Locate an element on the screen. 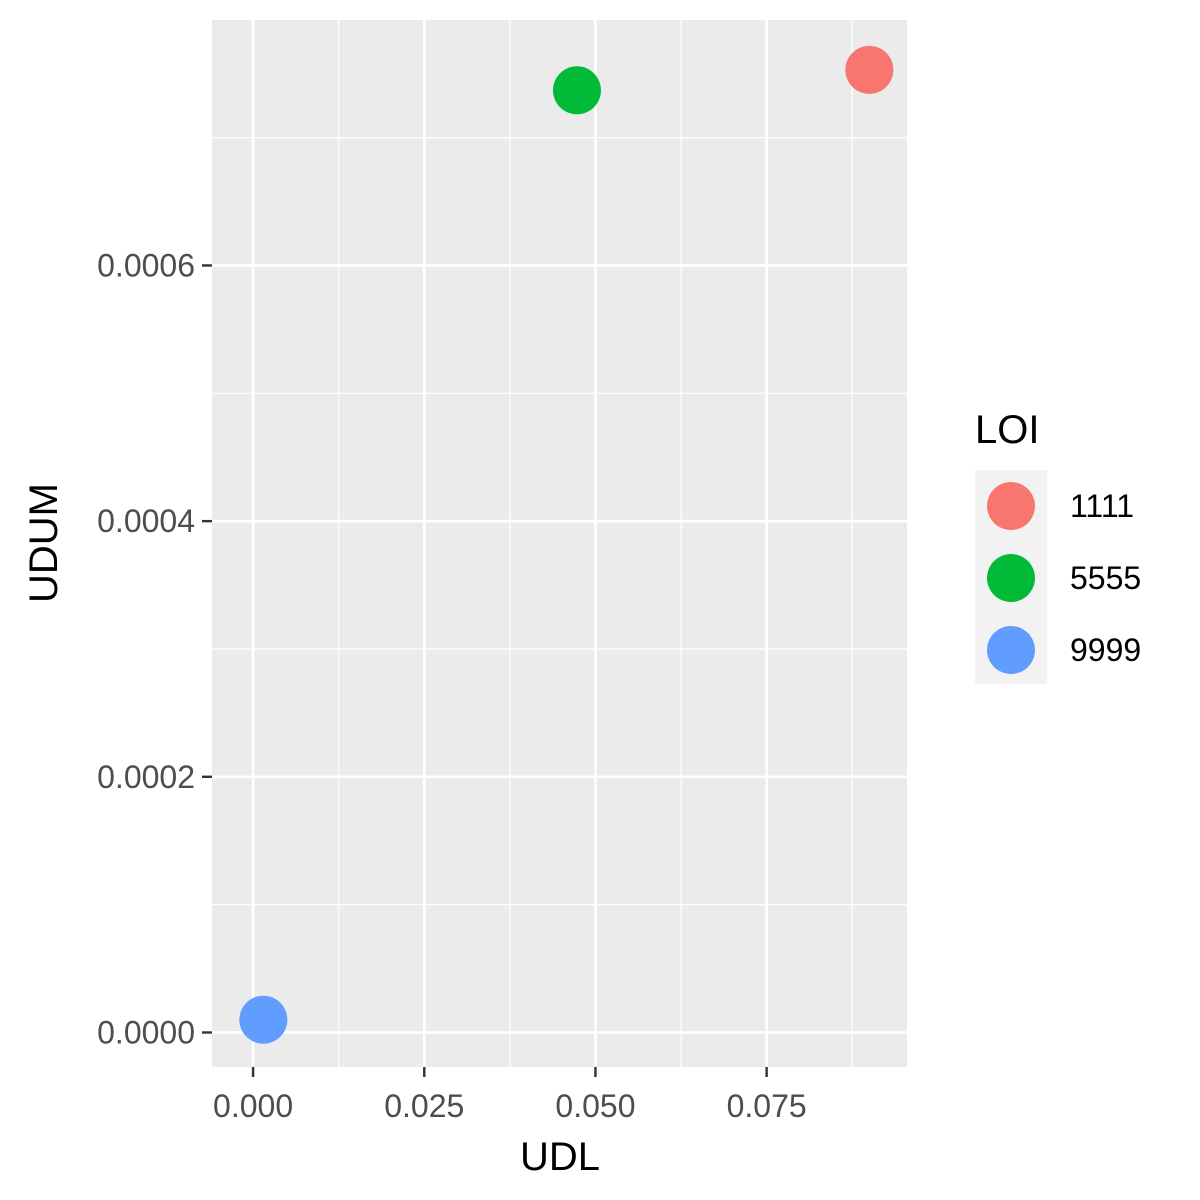 The image size is (1200, 1200). y-axis: 0.0000 0.0002 0.0004 0.0006 is located at coordinates (154, 648).